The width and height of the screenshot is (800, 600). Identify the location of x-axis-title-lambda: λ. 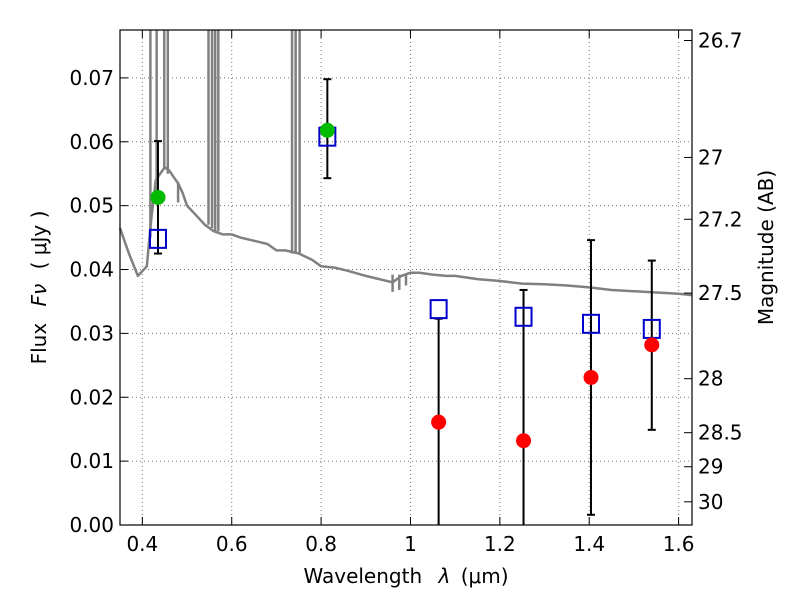
(444, 576).